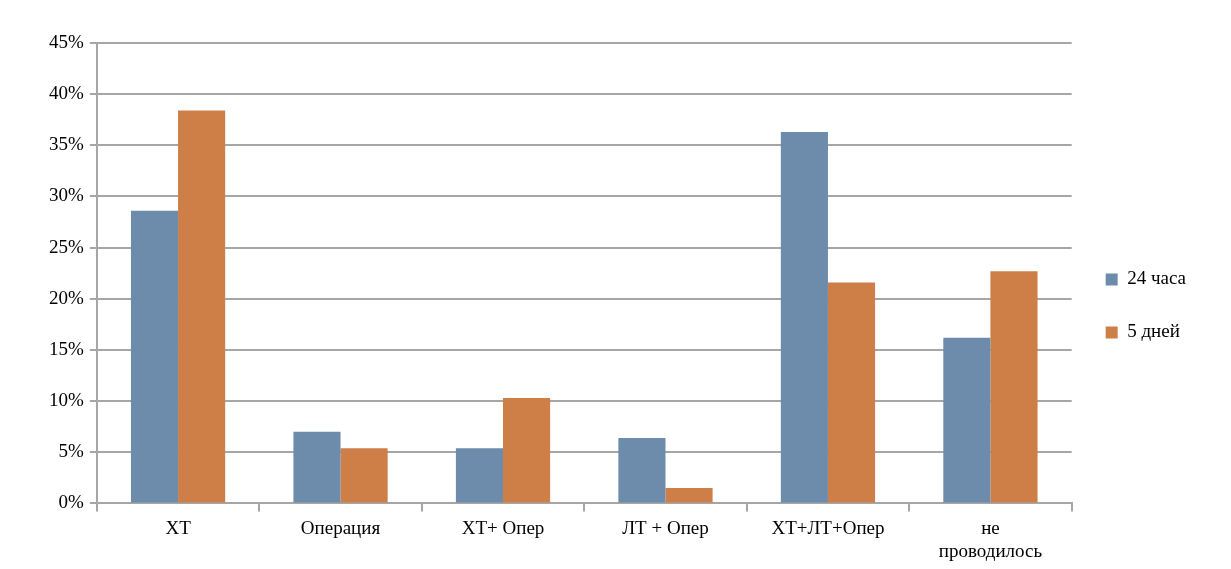 The width and height of the screenshot is (1231, 569). What do you see at coordinates (71, 451) in the screenshot?
I see `y-tick-label: 5%` at bounding box center [71, 451].